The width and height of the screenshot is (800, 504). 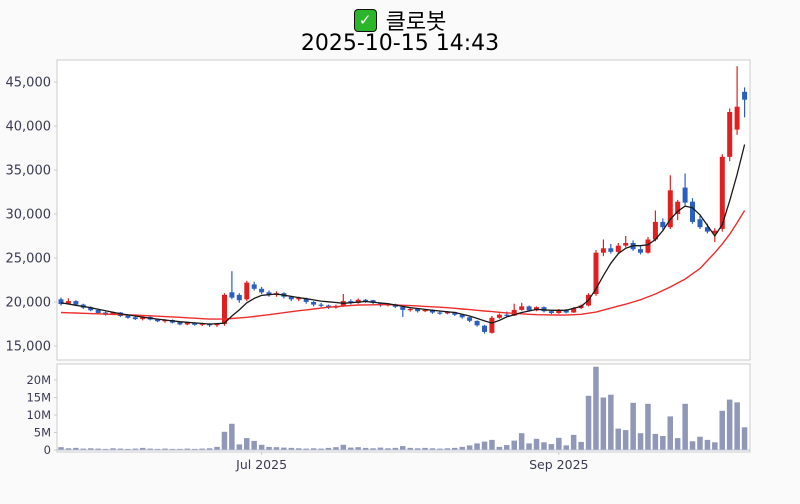 I want to click on svg-text: 25,000, so click(x=29, y=258).